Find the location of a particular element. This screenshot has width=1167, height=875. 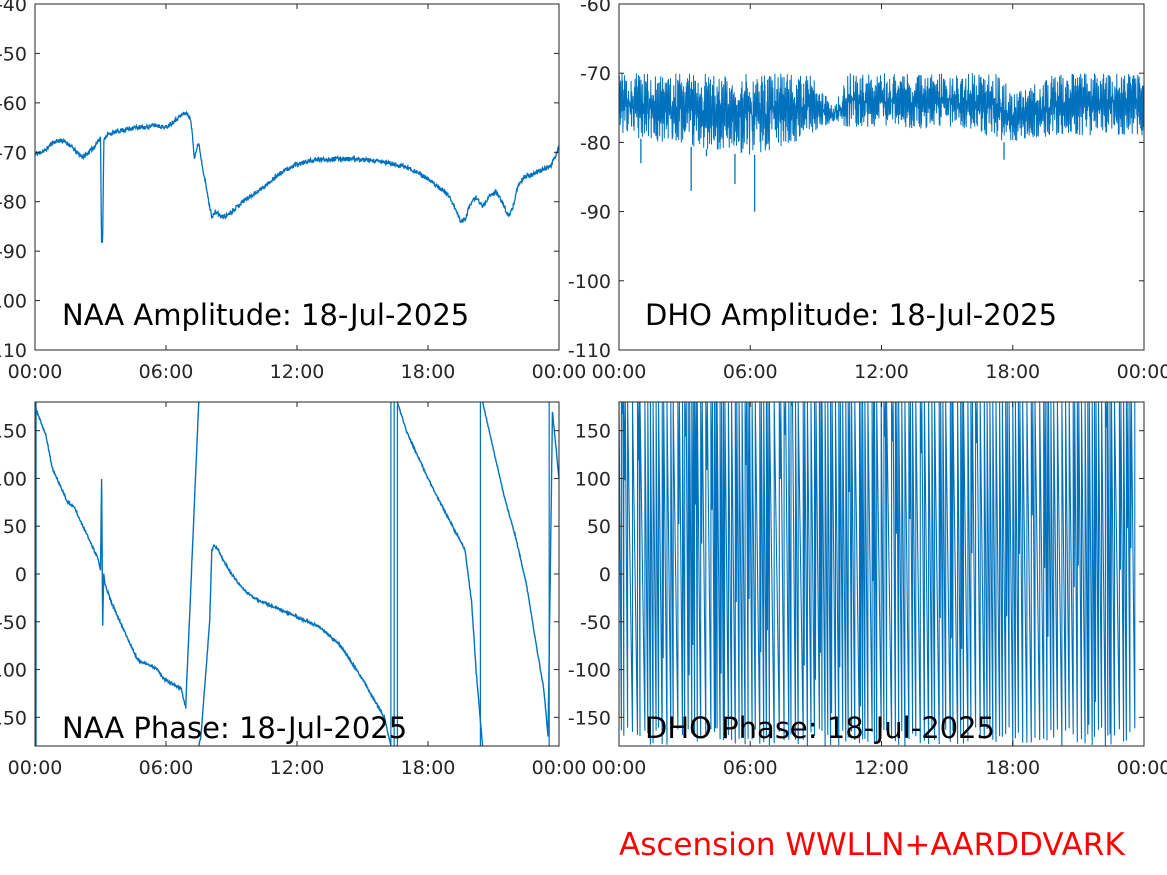

dho-amplitude-line is located at coordinates (881, 114).